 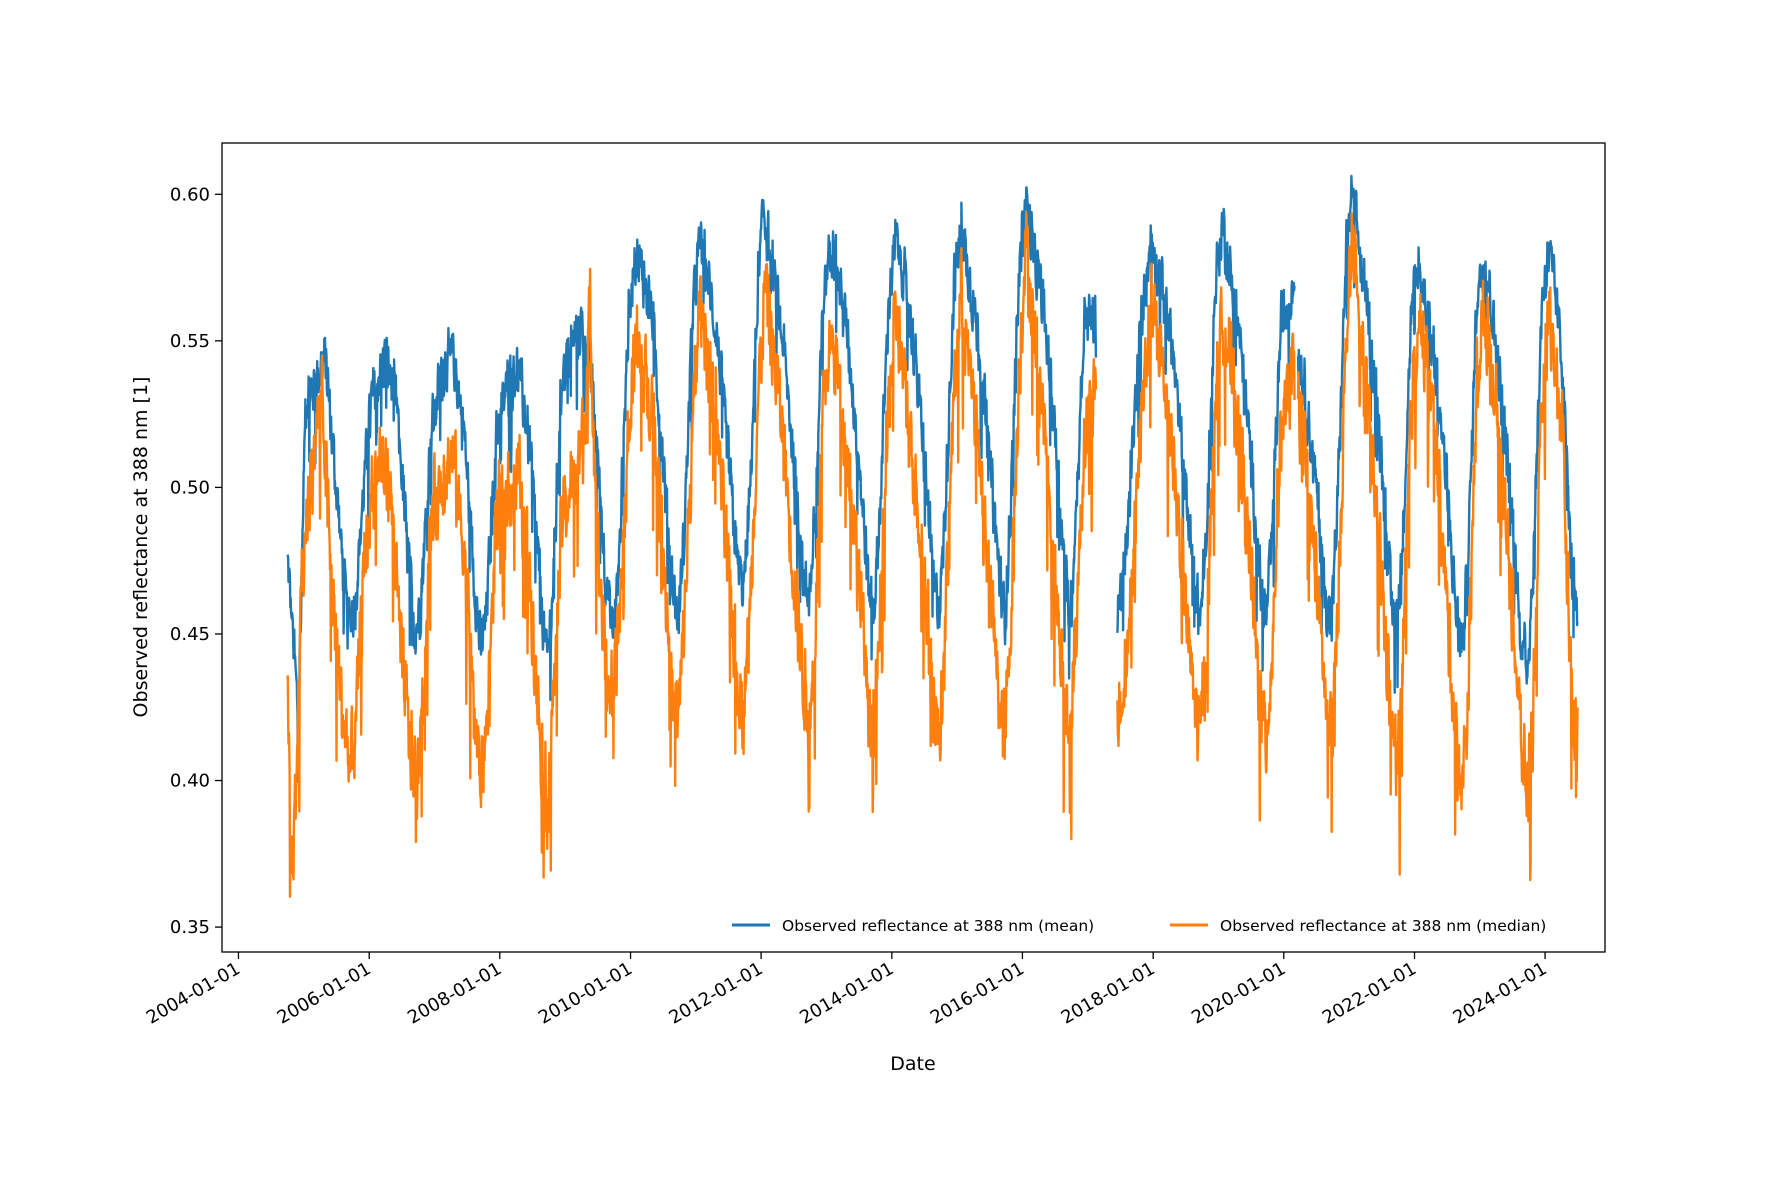 I want to click on x-axis-title: Date, so click(x=912, y=1064).